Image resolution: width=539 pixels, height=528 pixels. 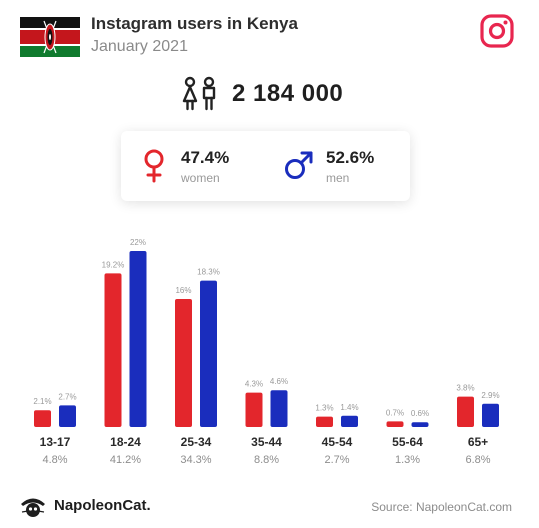 What do you see at coordinates (199, 93) in the screenshot?
I see `people-icon` at bounding box center [199, 93].